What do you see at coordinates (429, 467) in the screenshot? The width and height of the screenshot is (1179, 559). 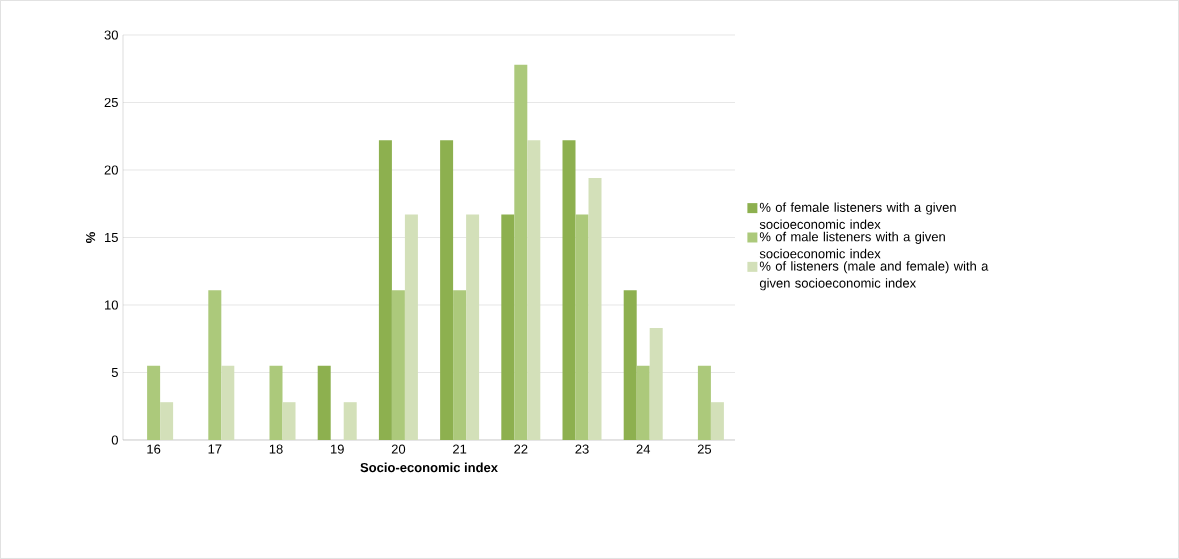 I see `x-axis-title: Socio-economic index` at bounding box center [429, 467].